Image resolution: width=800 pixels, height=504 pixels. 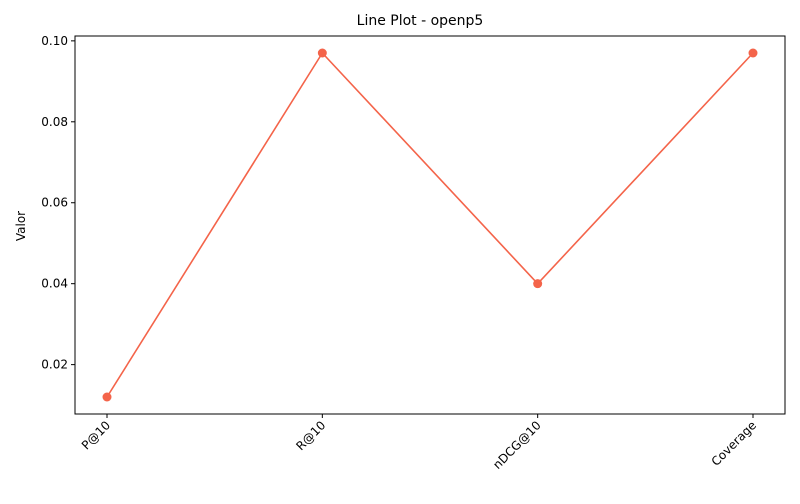 What do you see at coordinates (420, 21) in the screenshot?
I see `chart-title: Line Plot - openp5` at bounding box center [420, 21].